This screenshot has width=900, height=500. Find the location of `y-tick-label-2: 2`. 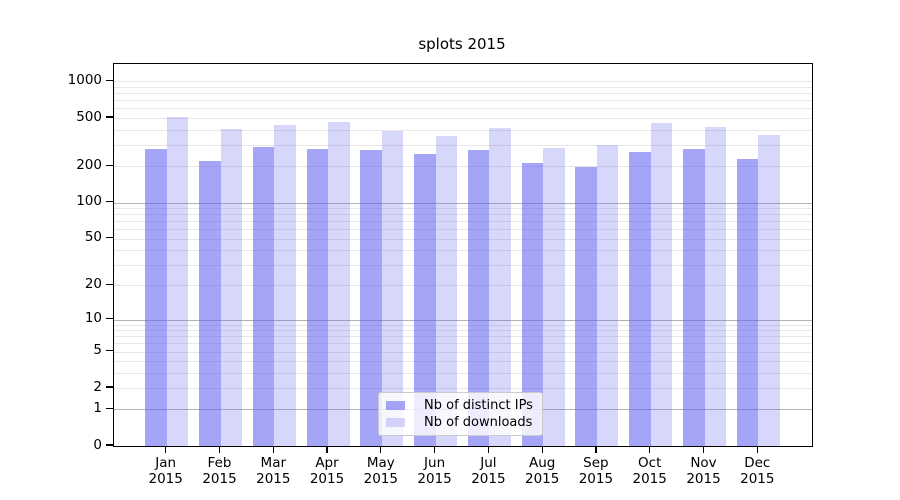

y-tick-label-2: 2 is located at coordinates (97, 386).